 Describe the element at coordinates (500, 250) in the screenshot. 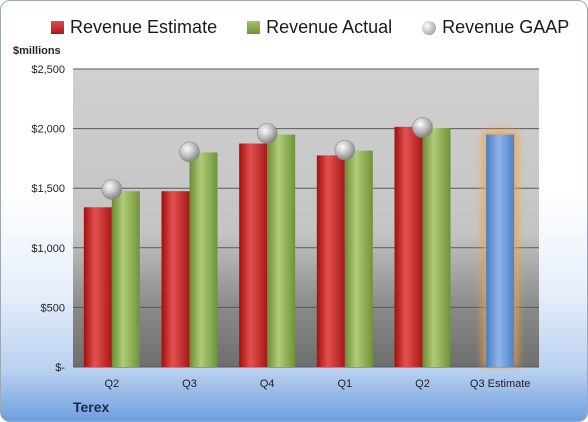

I see `bar-revenue-forecast` at that location.